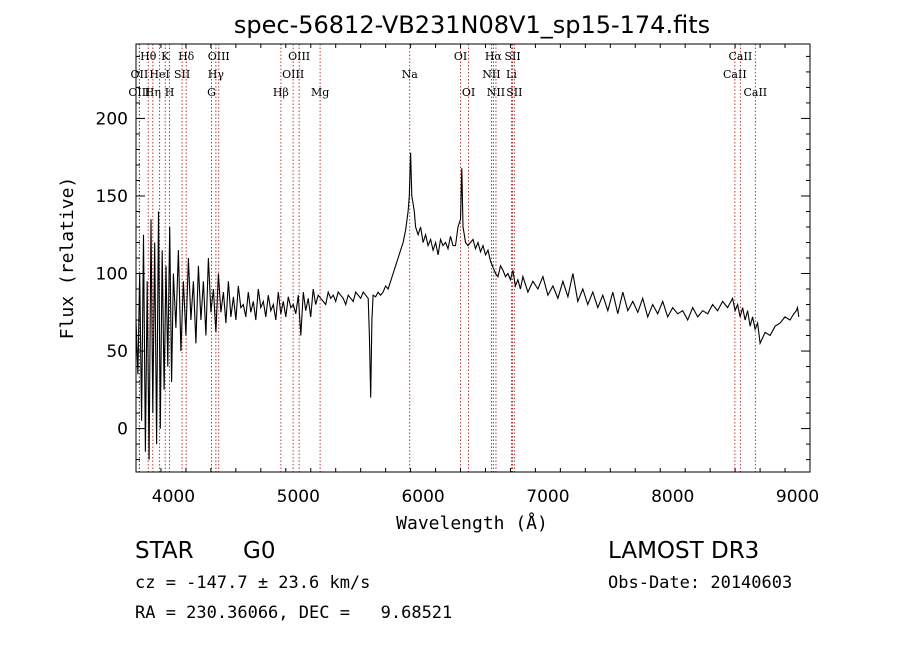  Describe the element at coordinates (159, 74) in the screenshot. I see `spectral-line-label: HeI` at that location.